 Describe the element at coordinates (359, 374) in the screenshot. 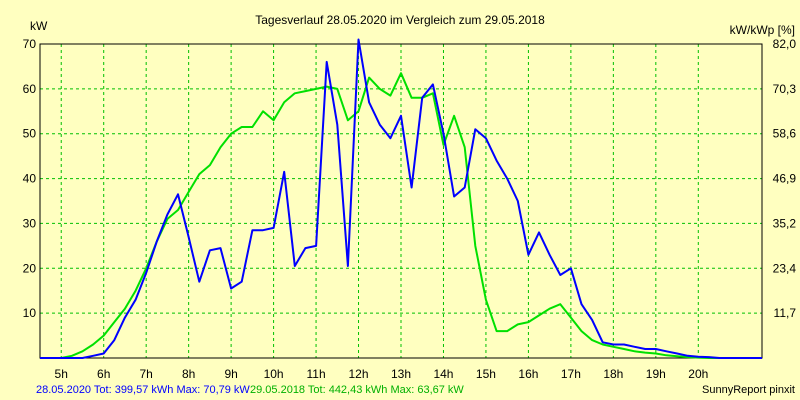

I see `x-tick-label: 12h` at that location.